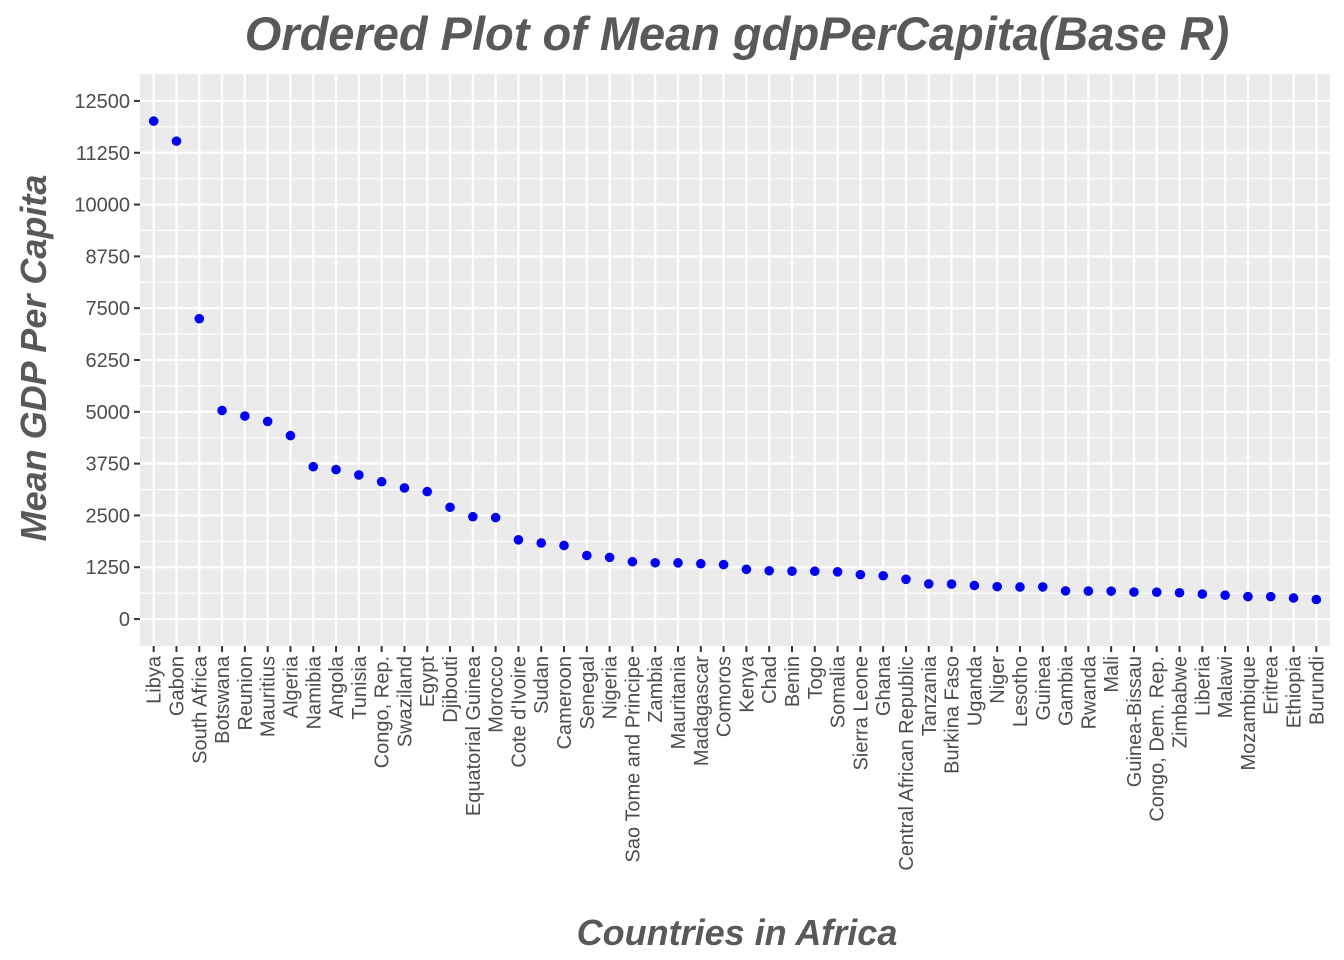 This screenshot has width=1344, height=960. I want to click on y-tick-label: 6250, so click(108, 361).